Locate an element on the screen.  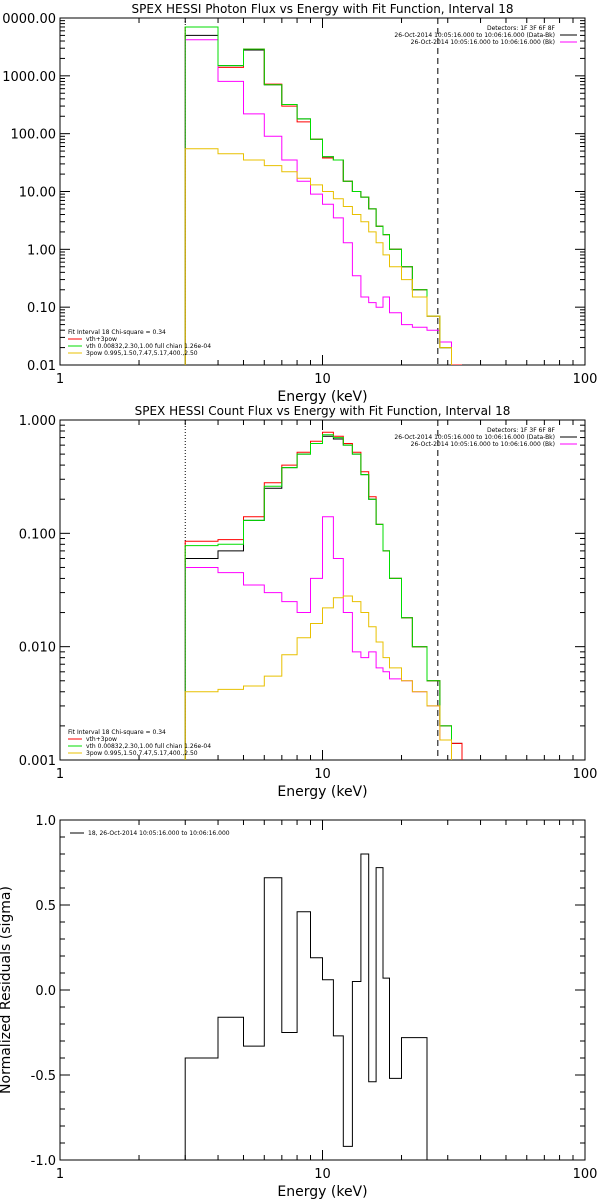
y-tick-label: 0.100 is located at coordinates (37, 534).